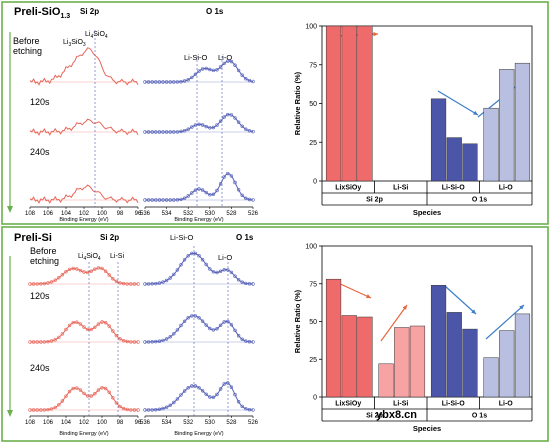  What do you see at coordinates (84, 276) in the screenshot?
I see `si2p-spectrum-bottom-0-fit` at bounding box center [84, 276].